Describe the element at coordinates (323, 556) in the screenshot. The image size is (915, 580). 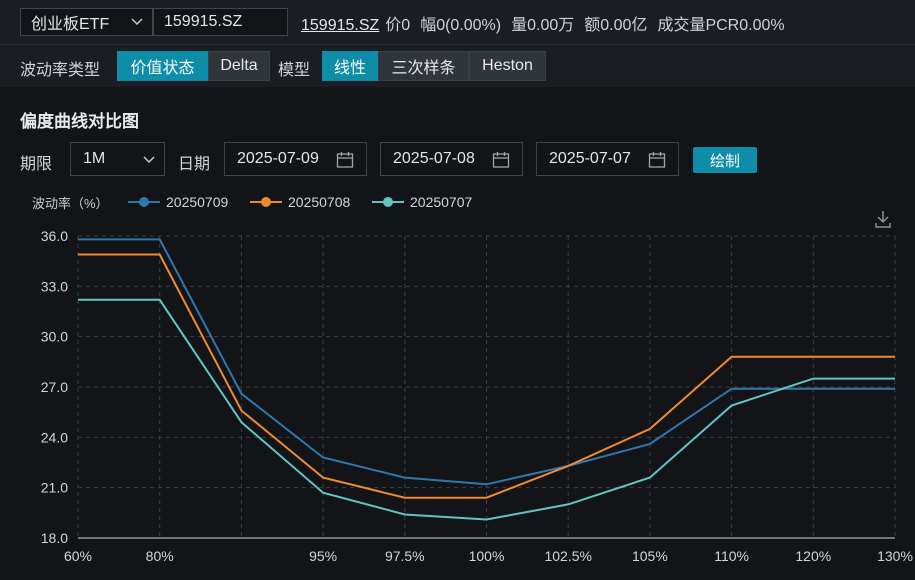
I see `x-tick-label: 95%` at that location.